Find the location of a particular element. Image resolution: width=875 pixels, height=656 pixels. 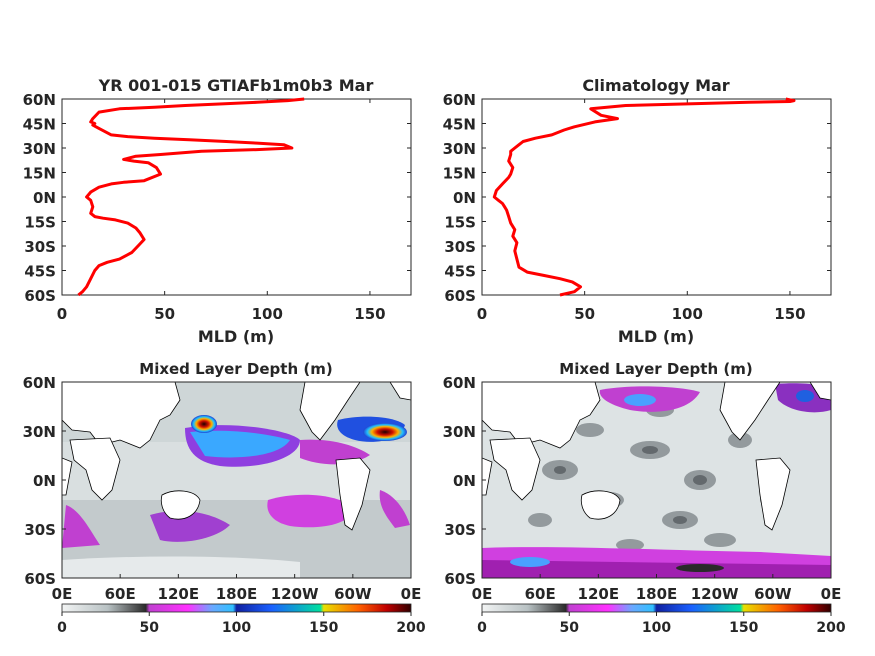

chart-title: Climatology Mar is located at coordinates (655, 85).